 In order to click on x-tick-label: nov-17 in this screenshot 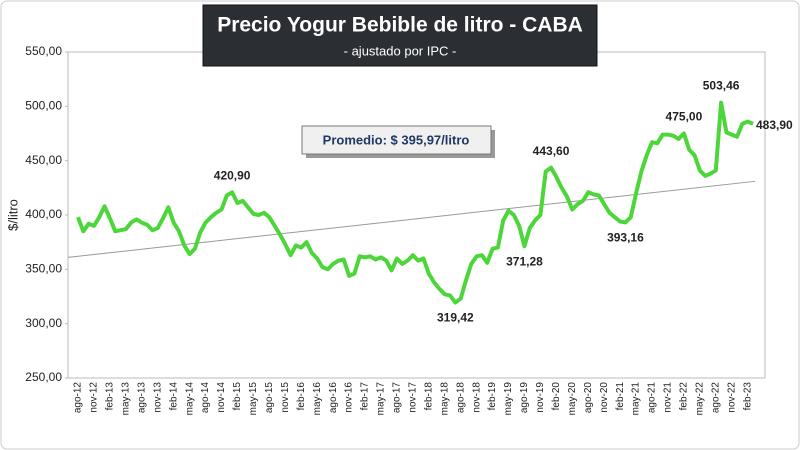, I will do `click(412, 397)`.